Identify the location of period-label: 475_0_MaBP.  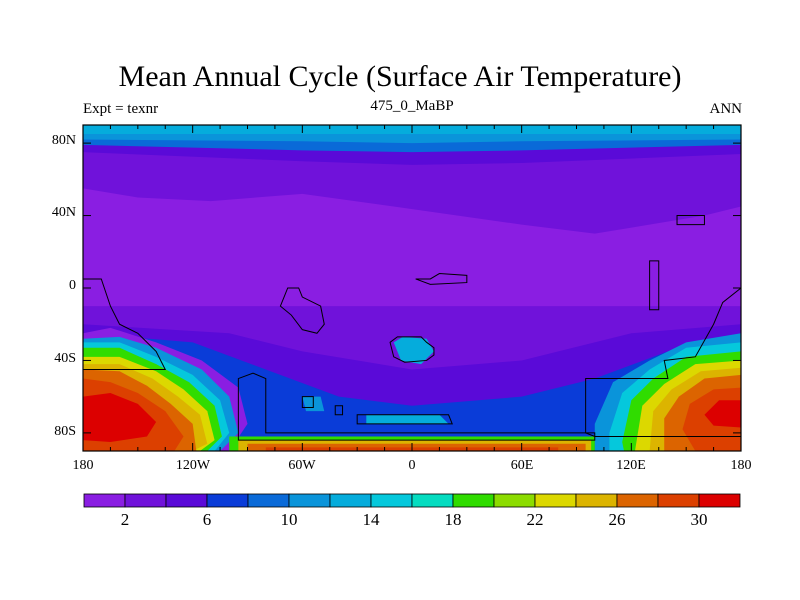
(412, 106).